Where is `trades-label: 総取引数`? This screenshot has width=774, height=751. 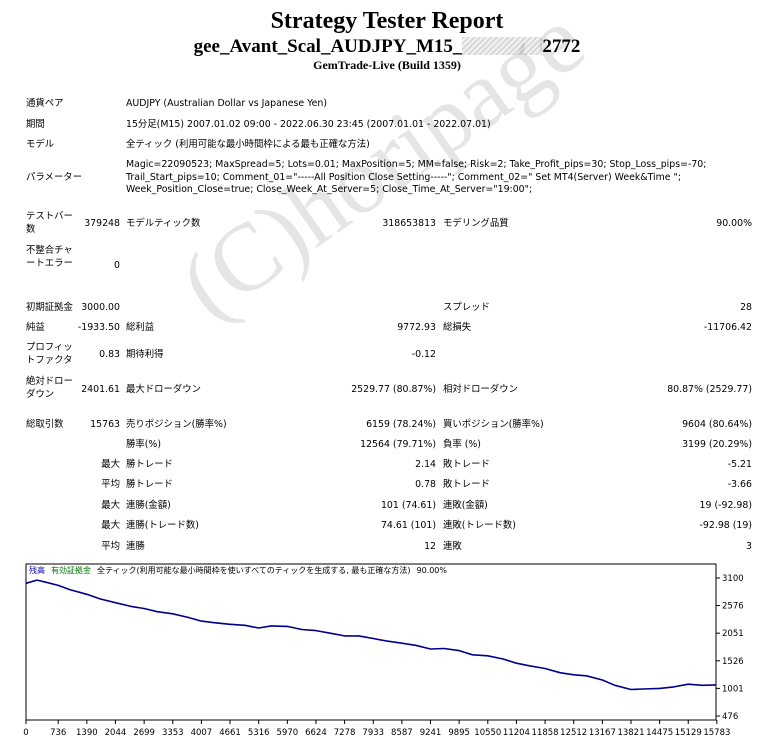 trades-label: 総取引数 is located at coordinates (45, 424).